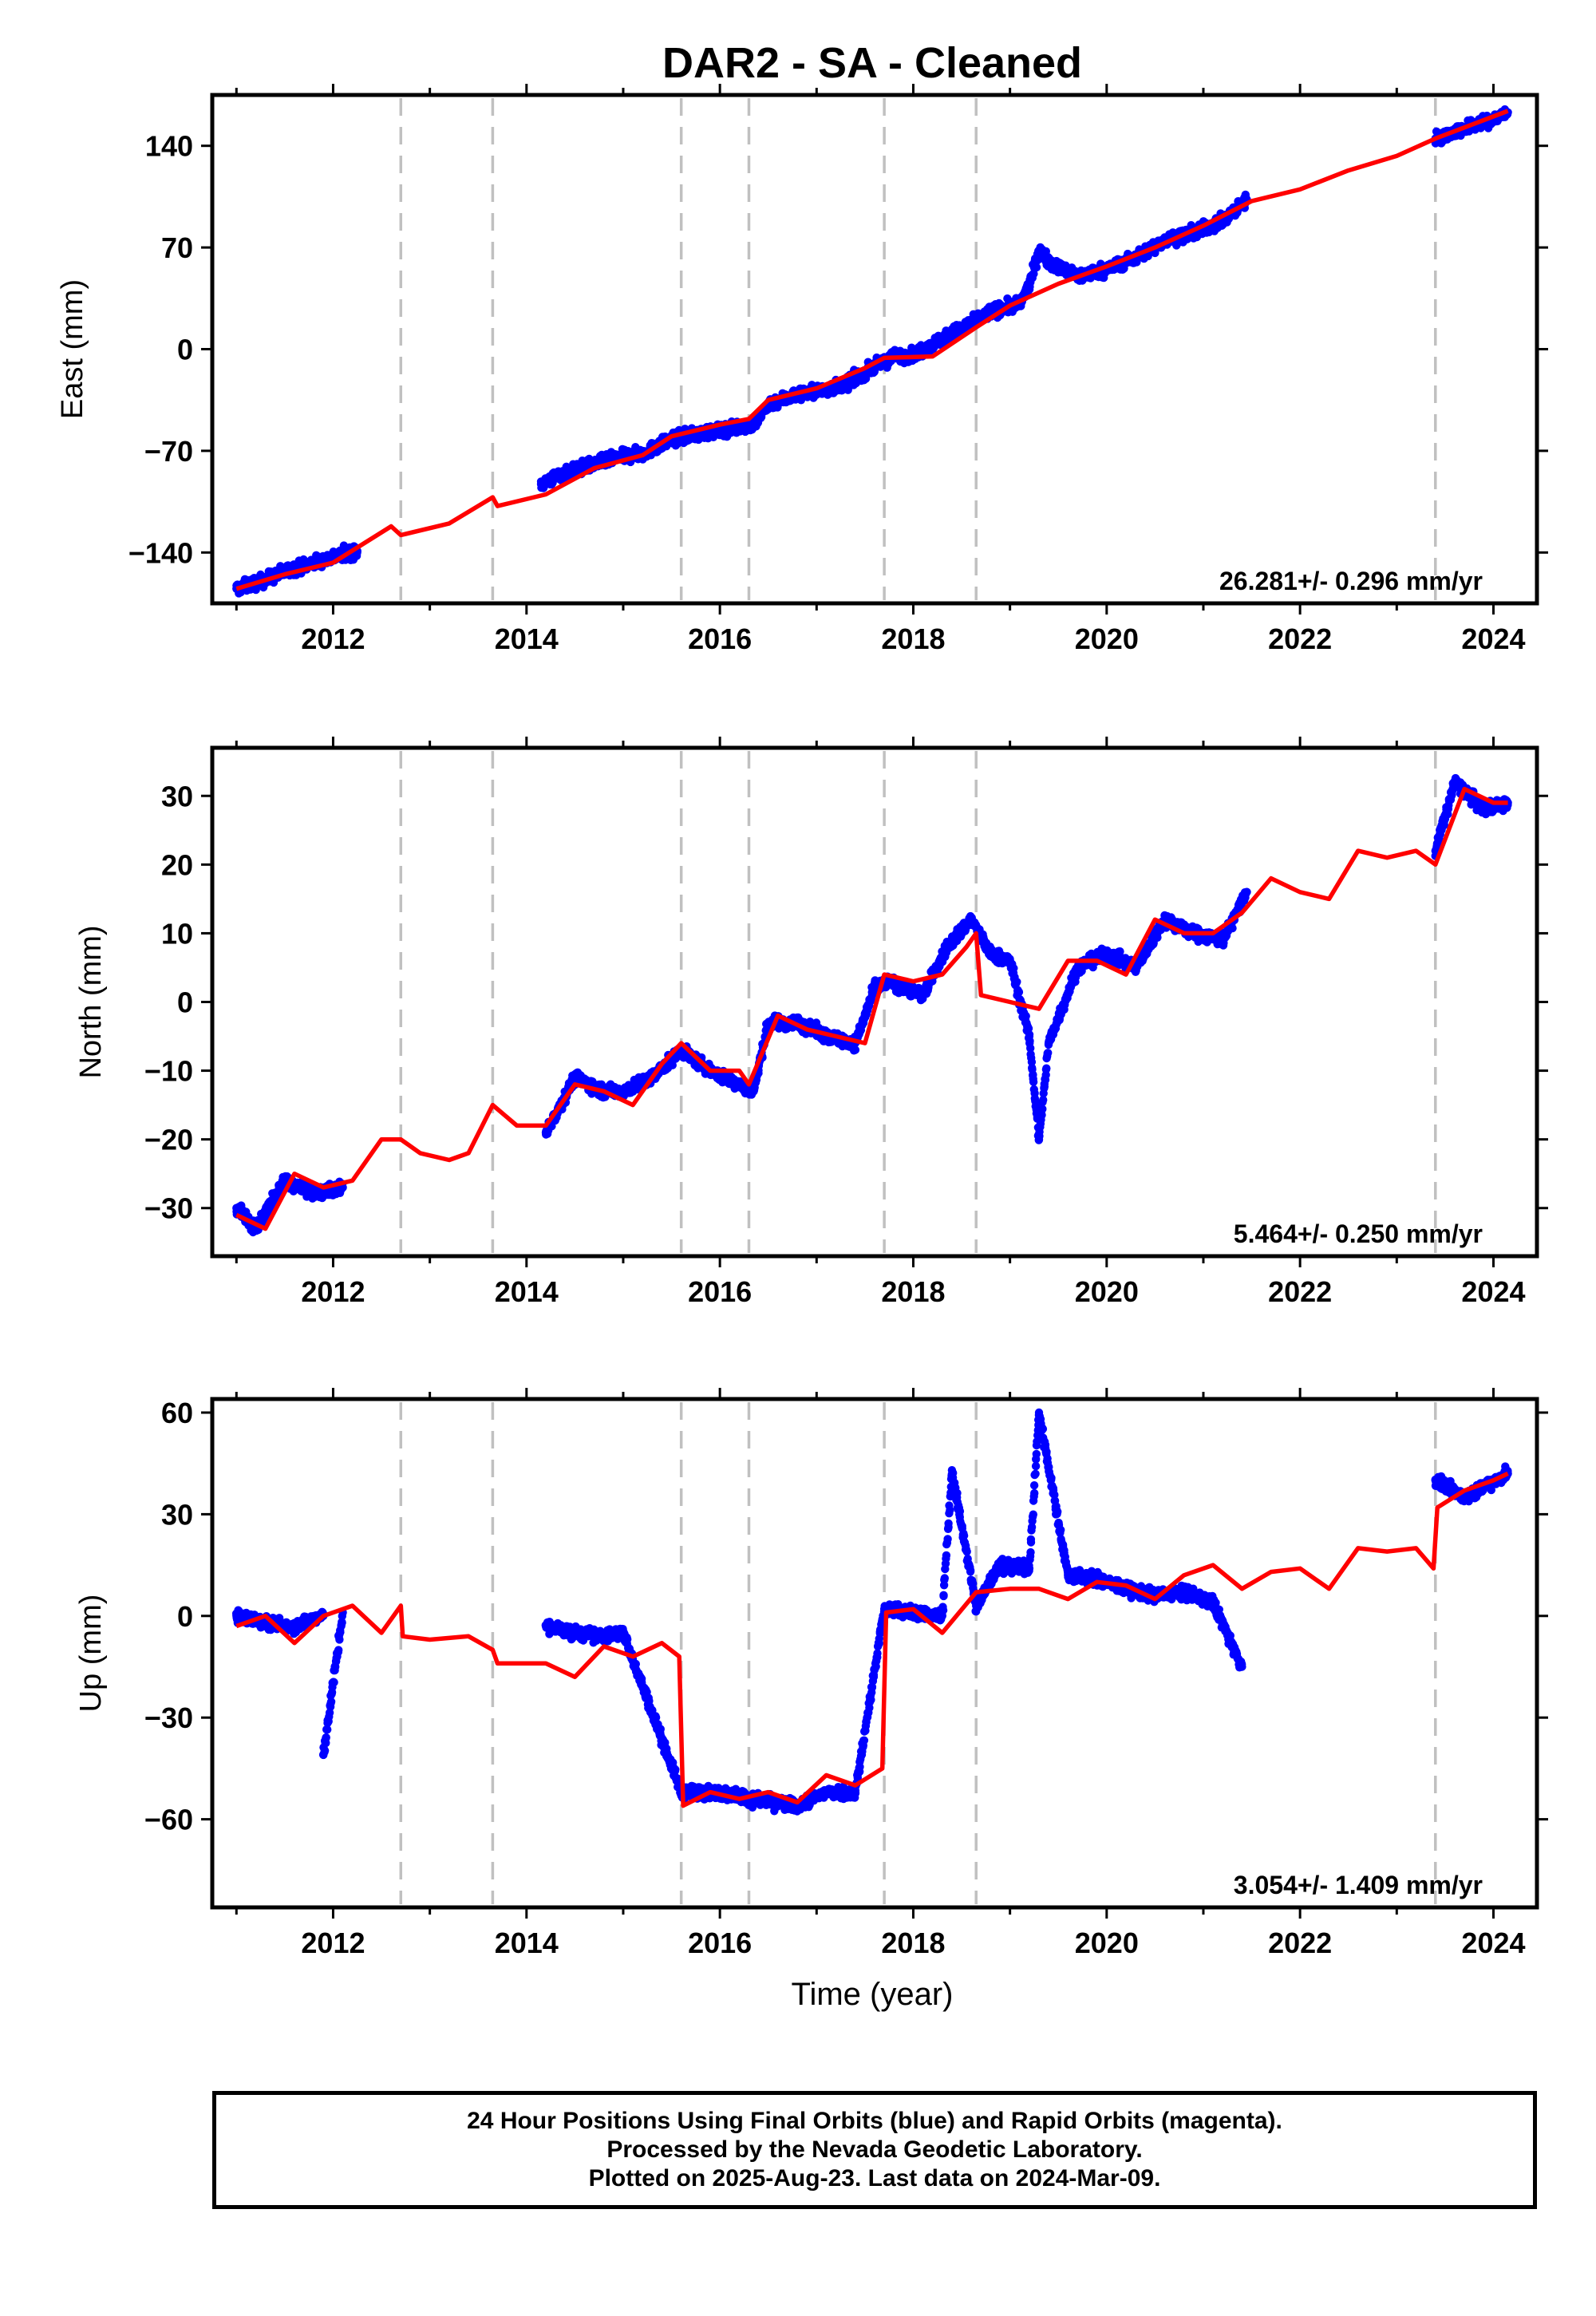  Describe the element at coordinates (72, 349) in the screenshot. I see `east-y-axis-title: East (mm)` at that location.